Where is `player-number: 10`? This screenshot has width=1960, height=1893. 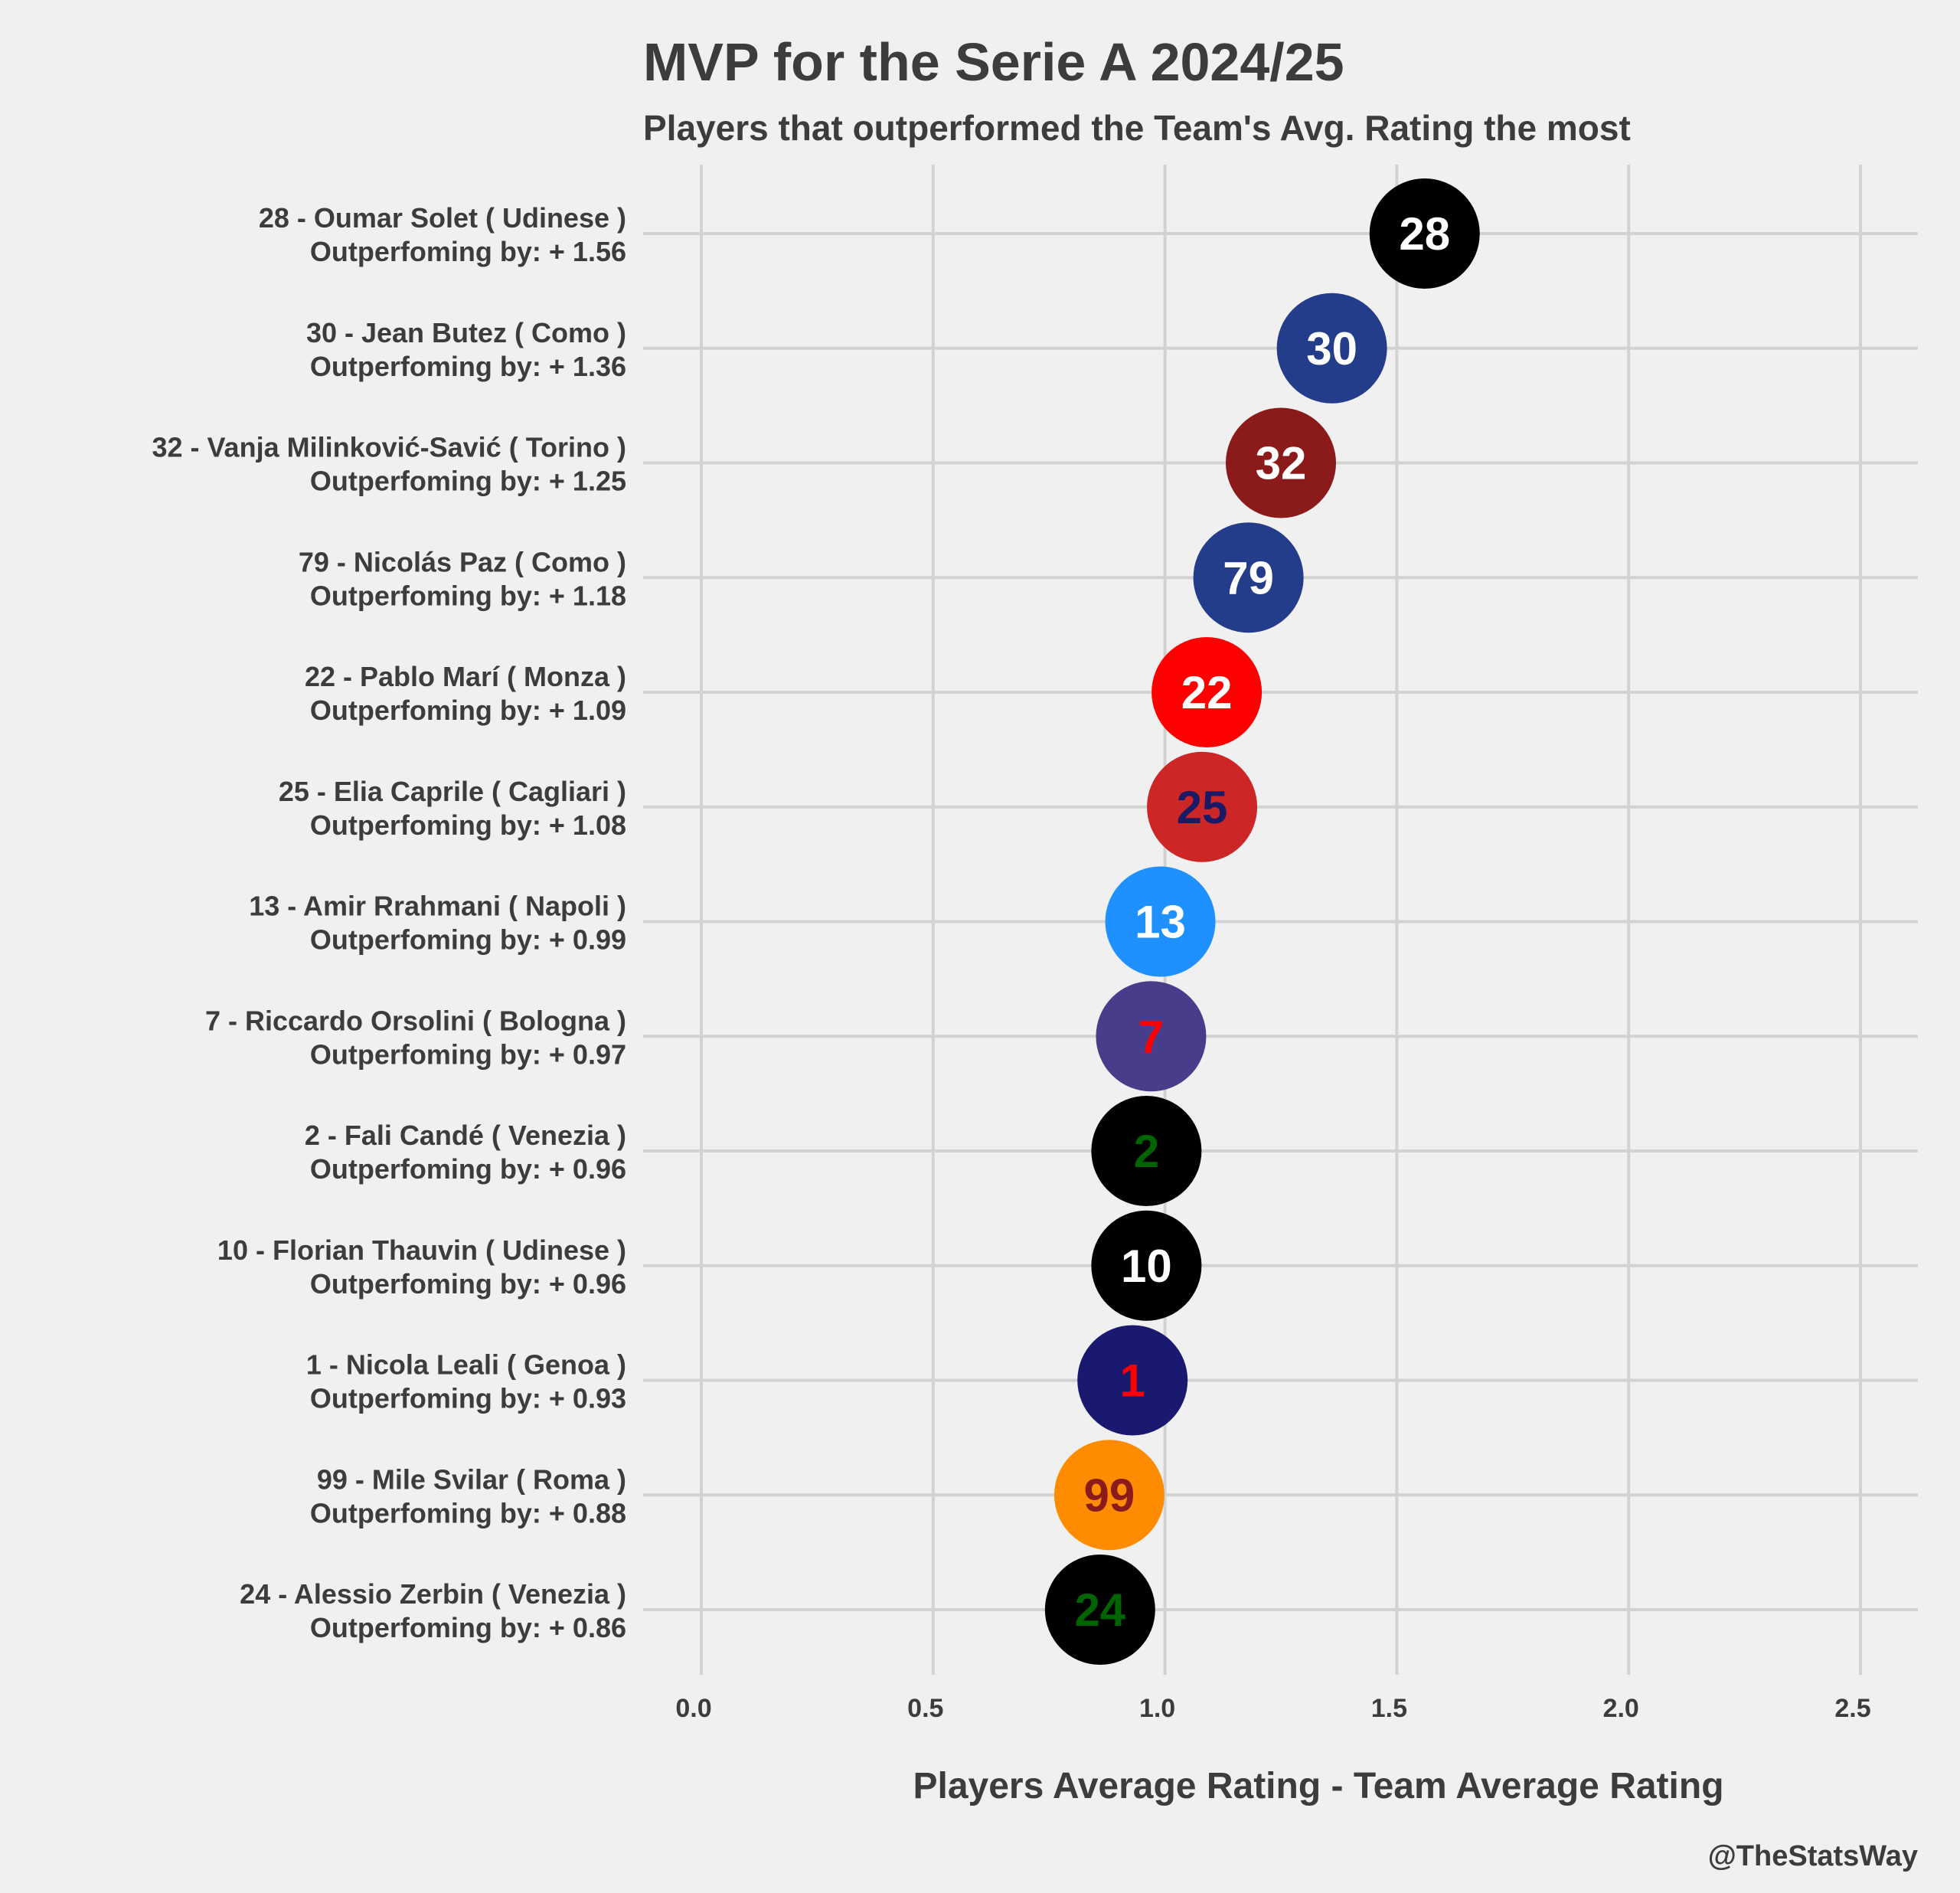 player-number: 10 is located at coordinates (1146, 1266).